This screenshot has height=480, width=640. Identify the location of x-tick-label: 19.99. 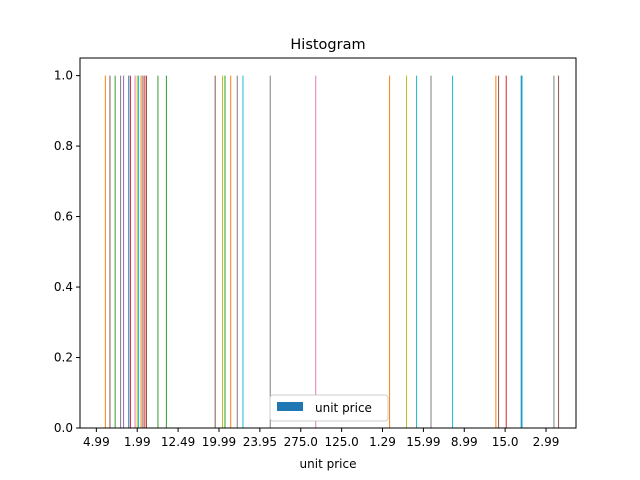
(219, 442).